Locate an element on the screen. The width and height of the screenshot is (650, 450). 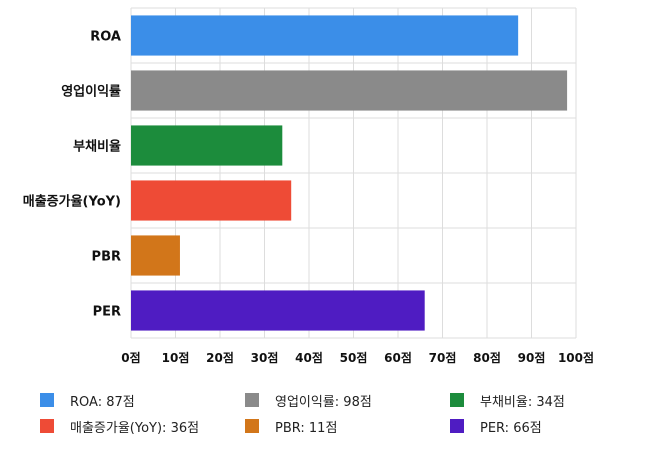
x-tick-label: 90점 is located at coordinates (532, 357).